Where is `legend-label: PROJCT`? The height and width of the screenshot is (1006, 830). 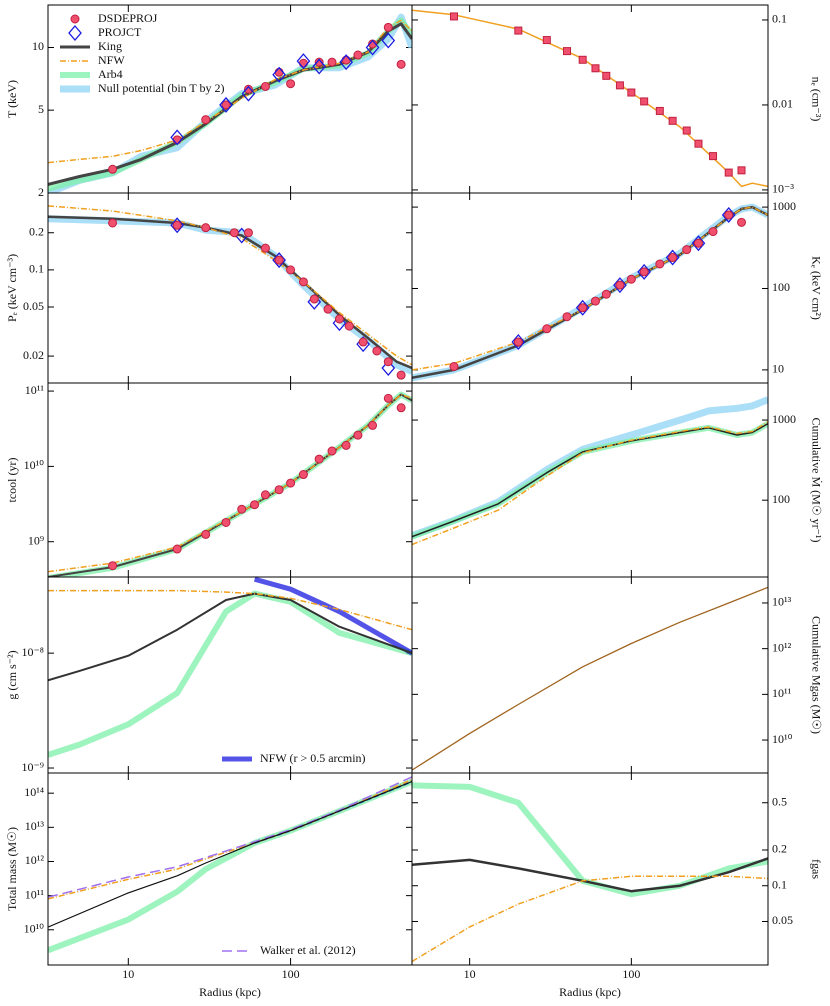 legend-label: PROJCT is located at coordinates (120, 32).